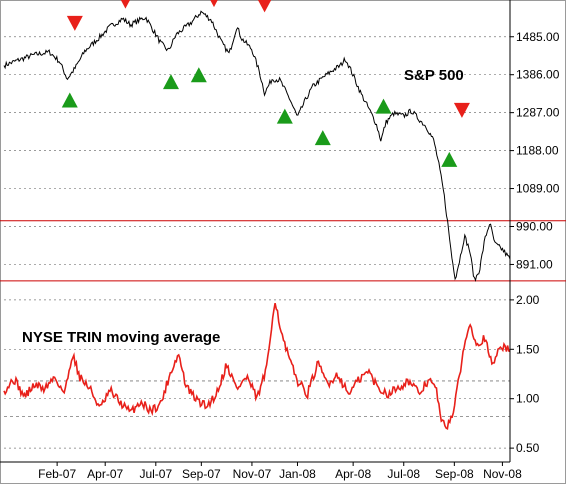  What do you see at coordinates (528, 448) in the screenshot?
I see `trin-y-tick-label: 0.50` at bounding box center [528, 448].